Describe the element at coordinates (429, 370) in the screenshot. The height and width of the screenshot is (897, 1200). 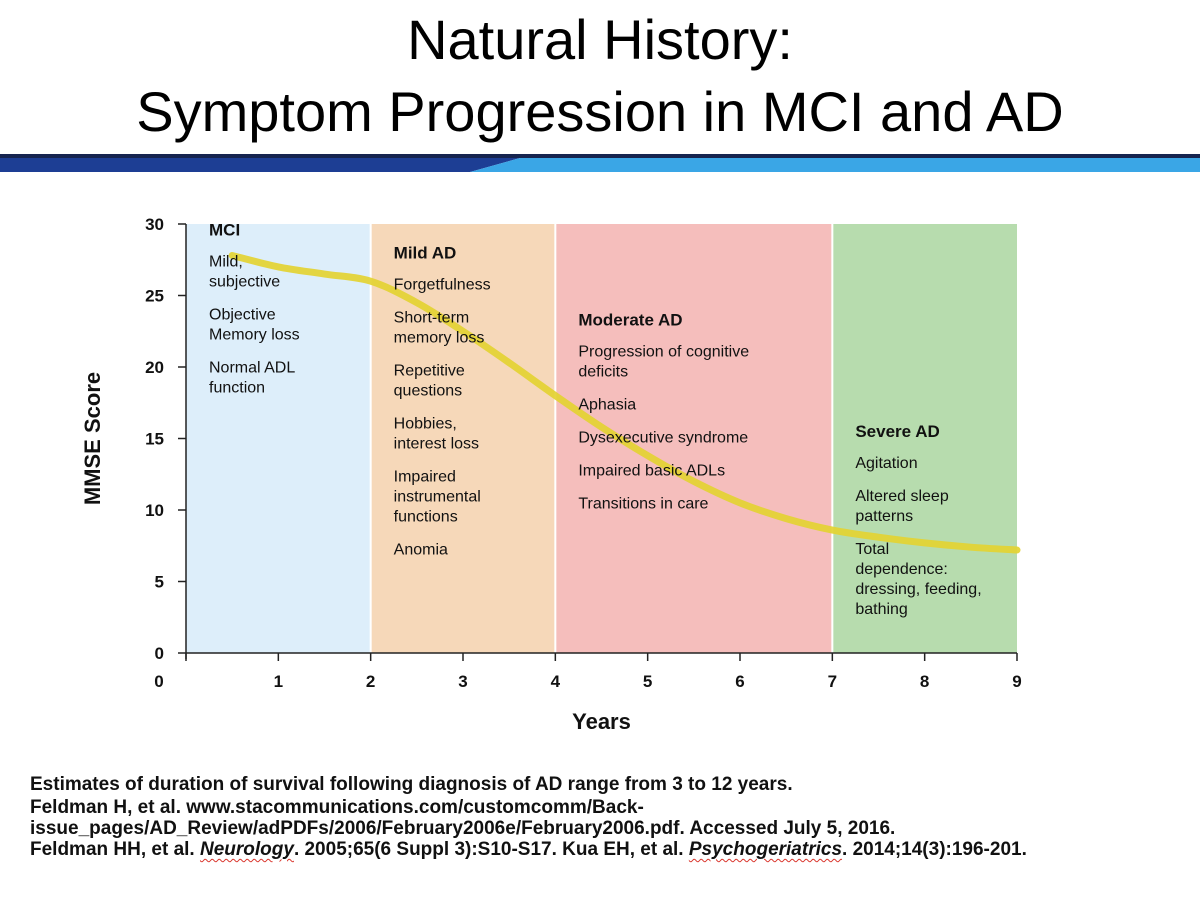
I see `symptom-label: Repetitive` at that location.